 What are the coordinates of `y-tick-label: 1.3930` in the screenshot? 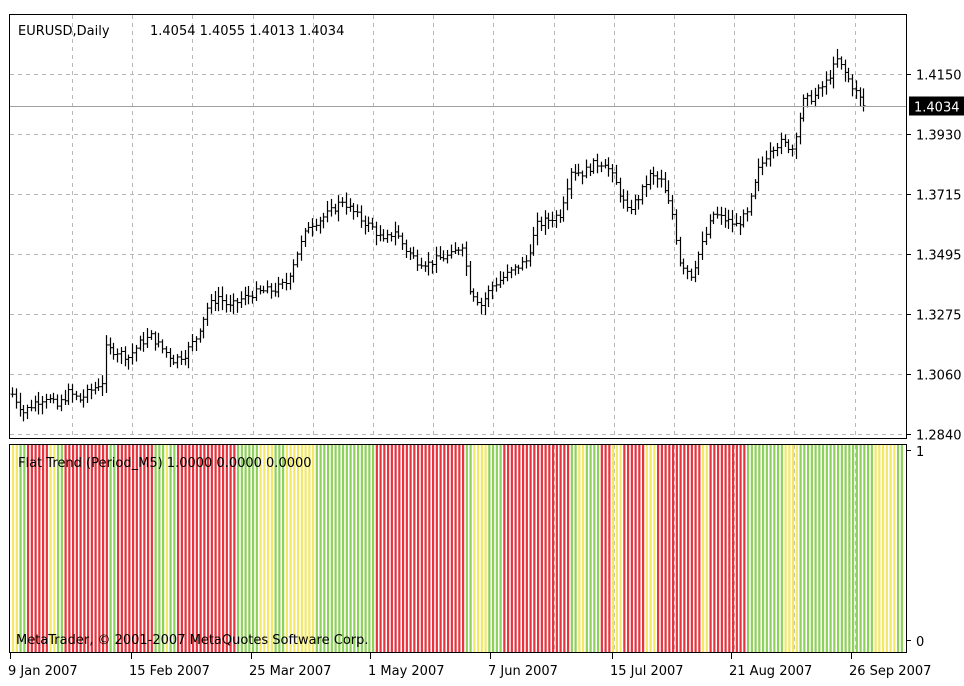 It's located at (939, 136).